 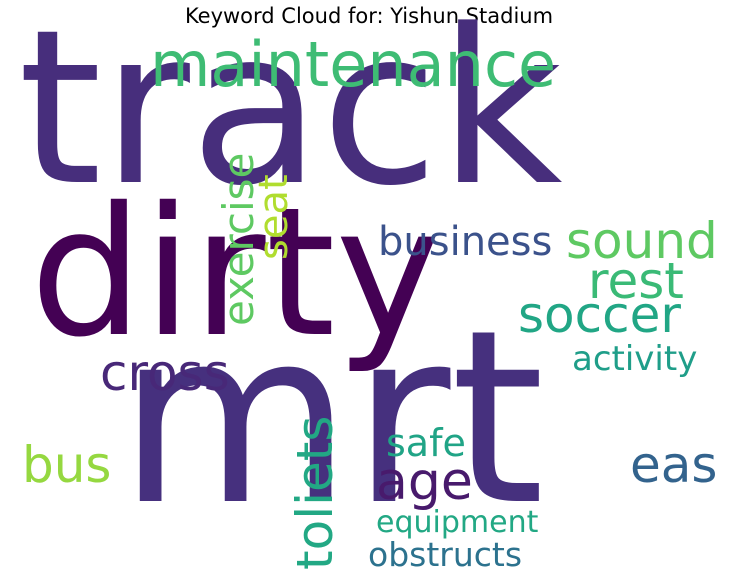 What do you see at coordinates (424, 482) in the screenshot?
I see `word-age: age` at bounding box center [424, 482].